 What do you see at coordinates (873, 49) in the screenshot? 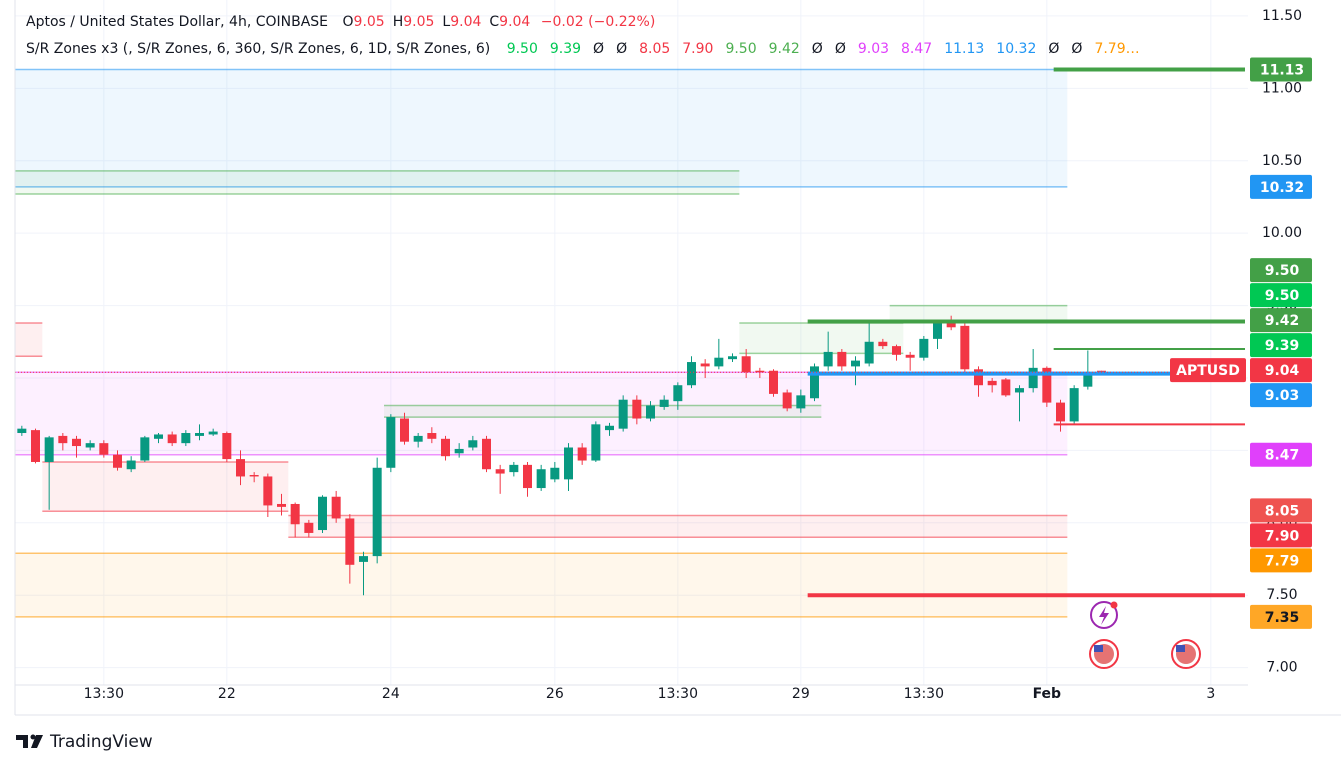
I see `indicator-value: 9.03` at bounding box center [873, 49].